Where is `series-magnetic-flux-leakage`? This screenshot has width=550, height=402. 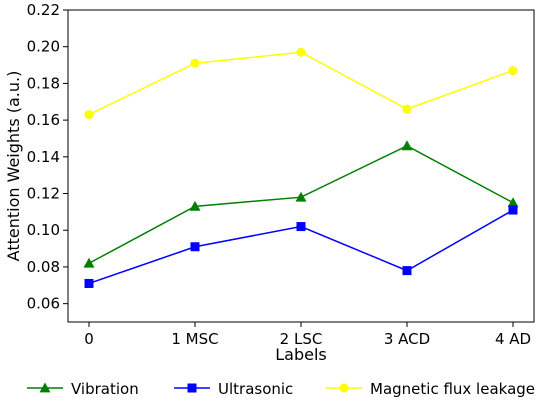 series-magnetic-flux-leakage is located at coordinates (301, 83).